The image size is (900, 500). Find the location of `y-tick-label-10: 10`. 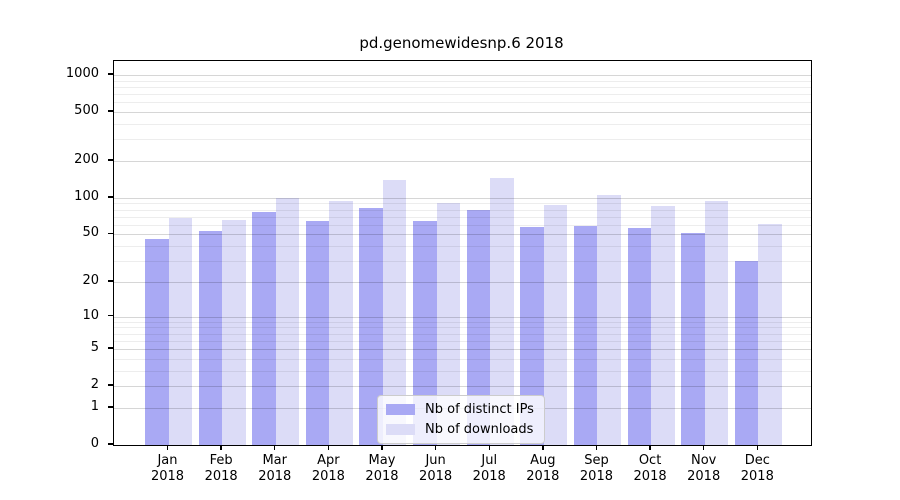

y-tick-label-10: 10 is located at coordinates (90, 315).